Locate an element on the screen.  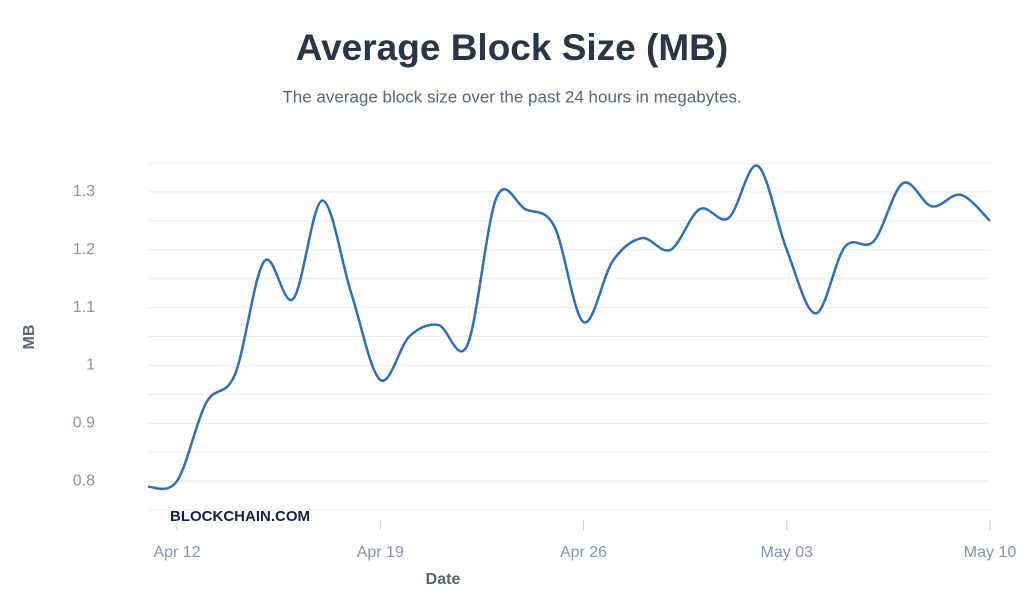
x-tick-label: Apr 19 is located at coordinates (380, 552).